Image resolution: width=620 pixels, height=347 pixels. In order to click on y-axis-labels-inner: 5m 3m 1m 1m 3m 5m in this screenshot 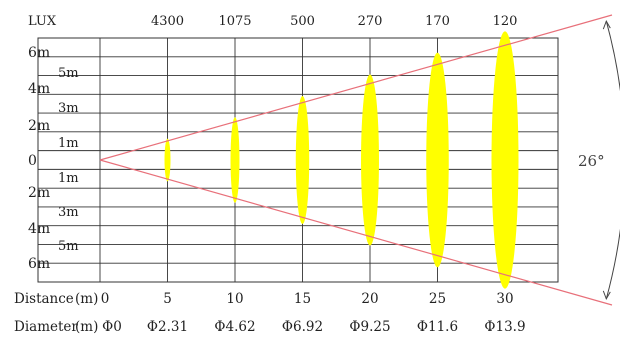, I will do `click(68, 160)`.